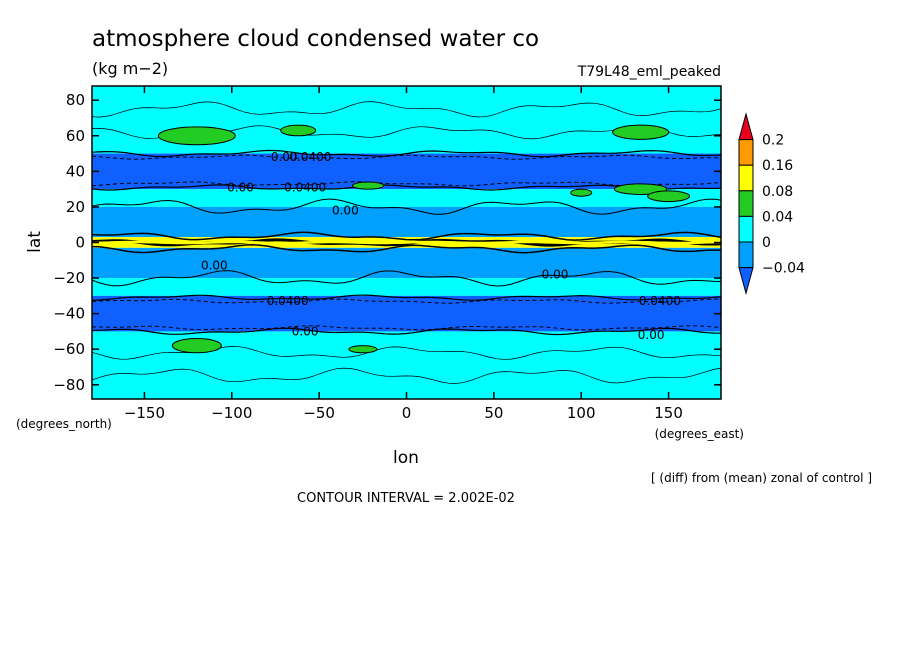 This screenshot has width=904, height=654. I want to click on contour-label-9: 0.0400, so click(660, 301).